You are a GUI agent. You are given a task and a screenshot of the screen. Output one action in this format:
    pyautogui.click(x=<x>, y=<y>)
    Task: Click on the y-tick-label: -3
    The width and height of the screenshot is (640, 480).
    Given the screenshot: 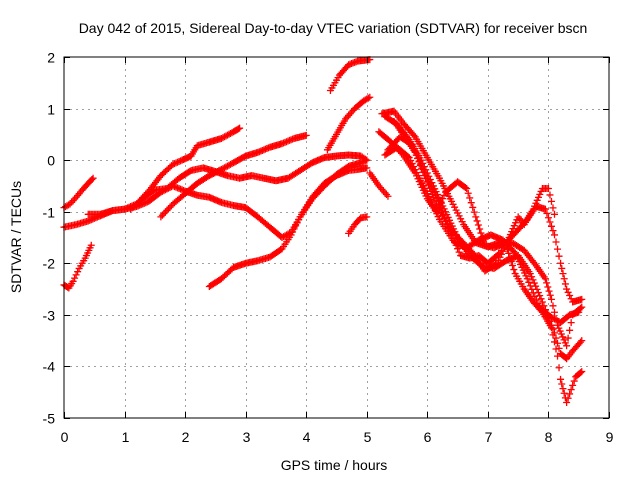 What is the action you would take?
    pyautogui.click(x=49, y=316)
    